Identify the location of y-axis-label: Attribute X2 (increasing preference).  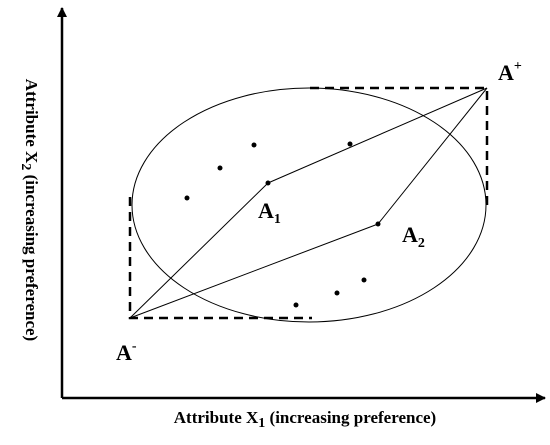
(29, 210).